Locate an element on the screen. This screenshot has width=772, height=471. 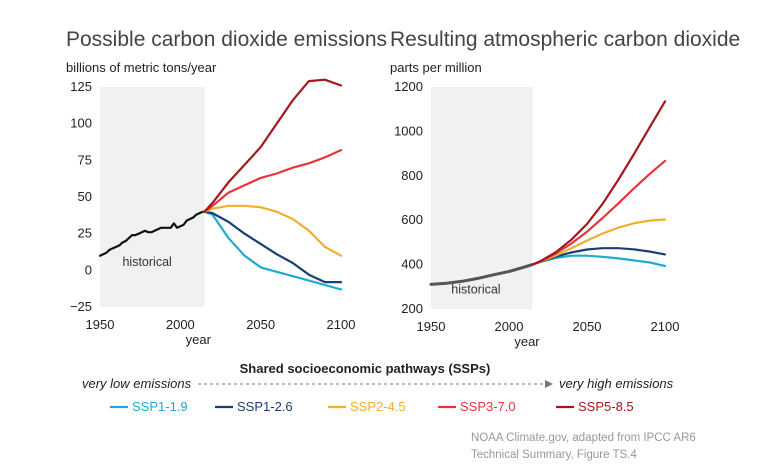
emissions-x-axis-label: year is located at coordinates (199, 339).